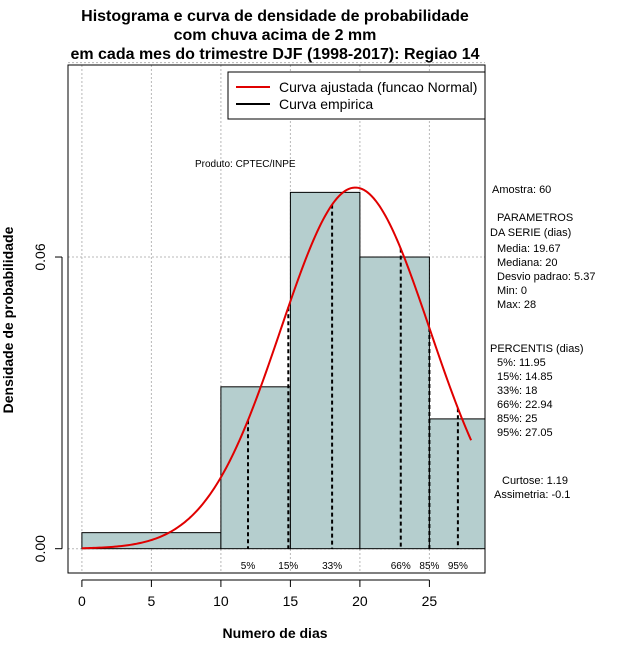 This screenshot has width=640, height=660. I want to click on chart-title-line-2: com chuva acima de 2 mm, so click(275, 35).